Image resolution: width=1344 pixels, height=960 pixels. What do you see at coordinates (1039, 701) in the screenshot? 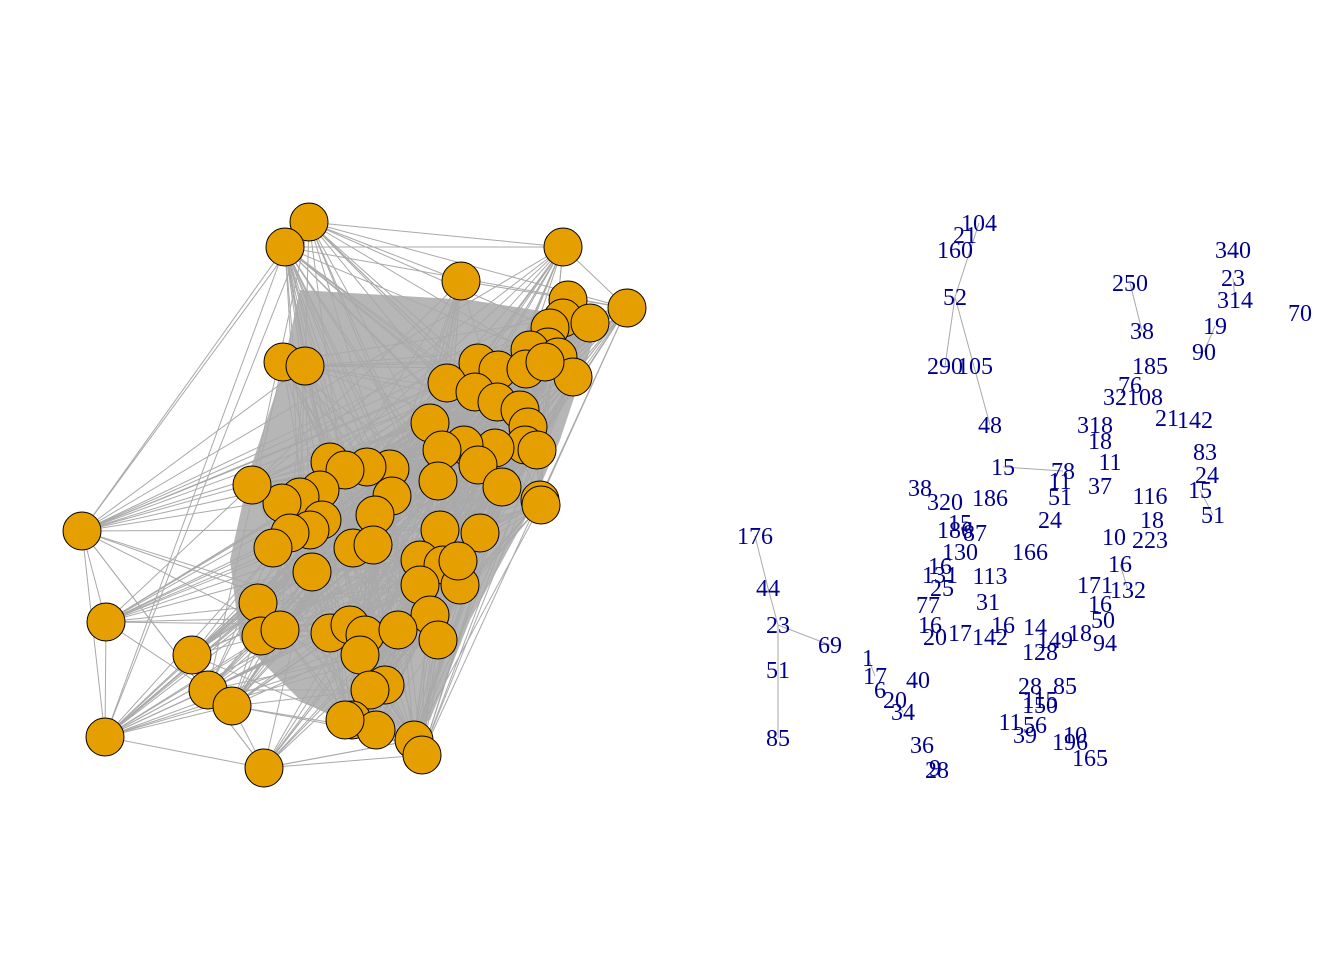
I see `node-label: 115` at bounding box center [1039, 701].